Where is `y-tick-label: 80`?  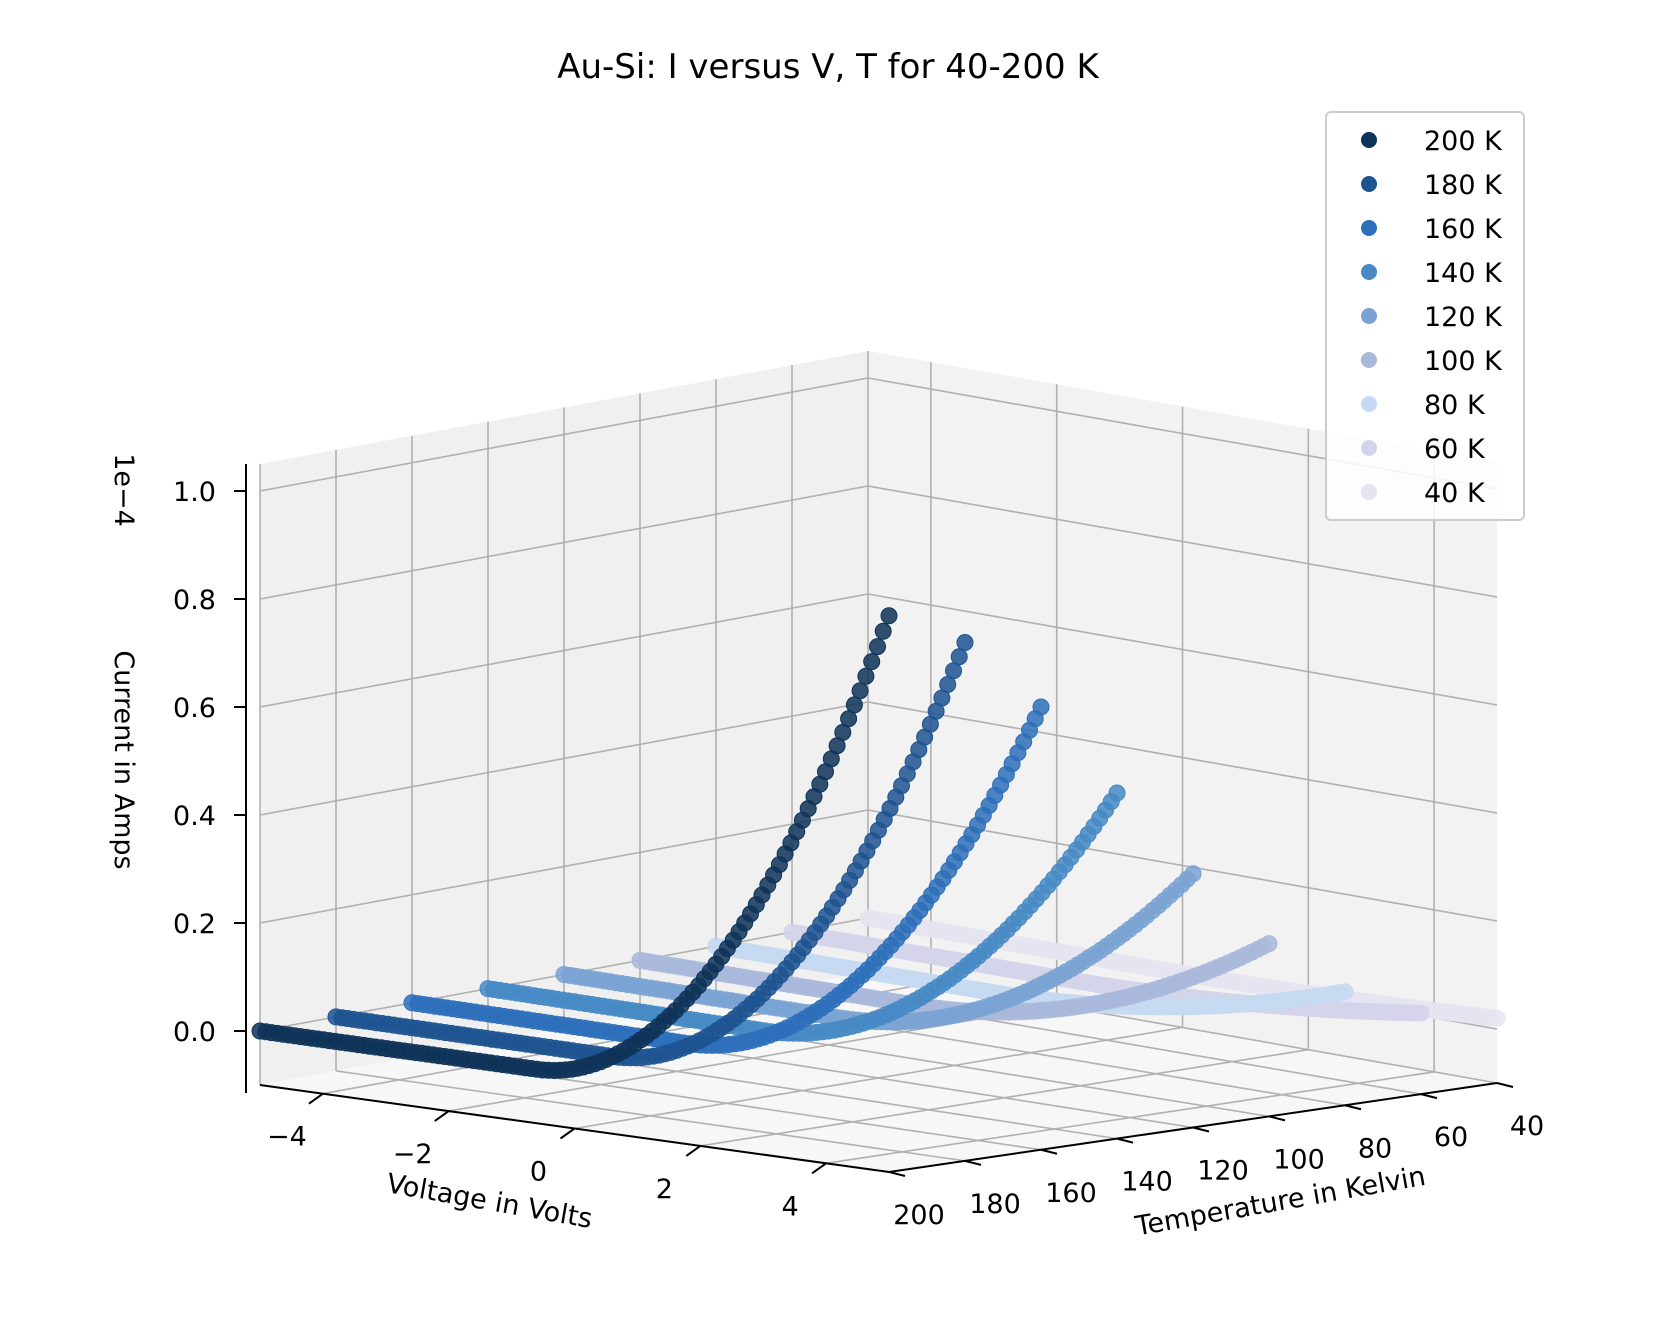
y-tick-label: 80 is located at coordinates (1375, 1148).